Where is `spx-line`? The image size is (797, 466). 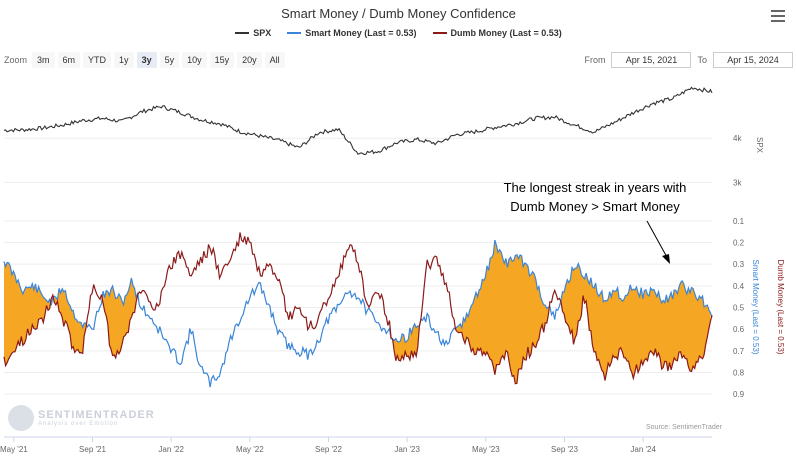 spx-line is located at coordinates (358, 121).